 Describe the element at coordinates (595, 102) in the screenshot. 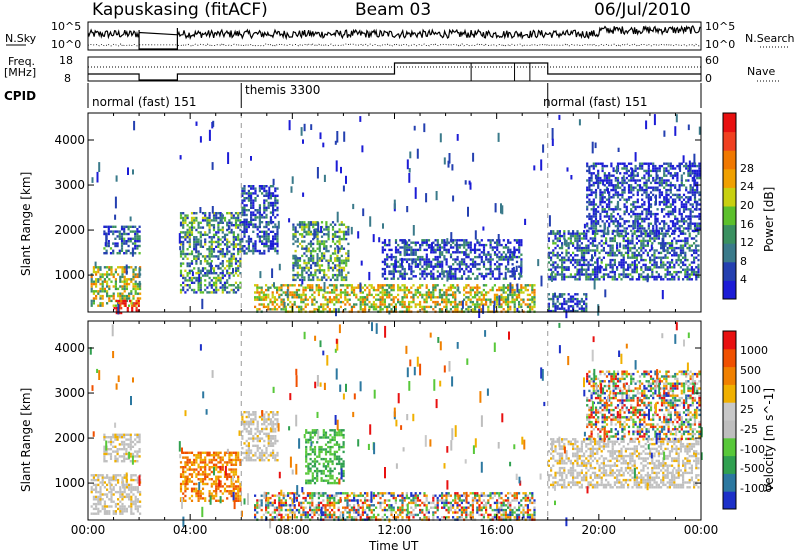

I see `cpid-segment-3: normal (fast) 151` at that location.